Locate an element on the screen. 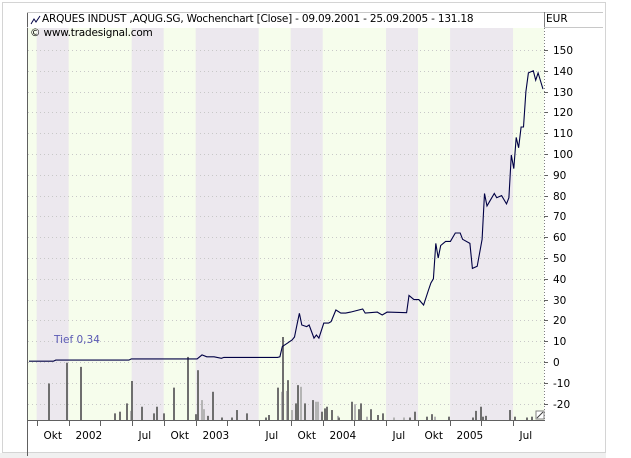  y-tick-label: 60 is located at coordinates (560, 237).